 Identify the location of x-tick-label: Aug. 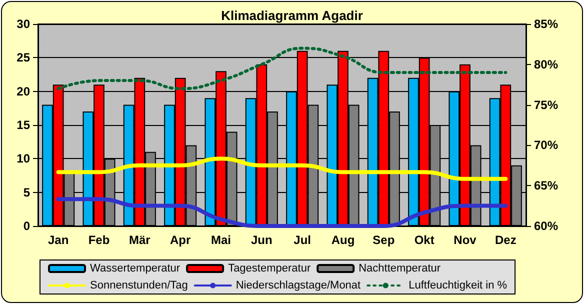
(343, 240).